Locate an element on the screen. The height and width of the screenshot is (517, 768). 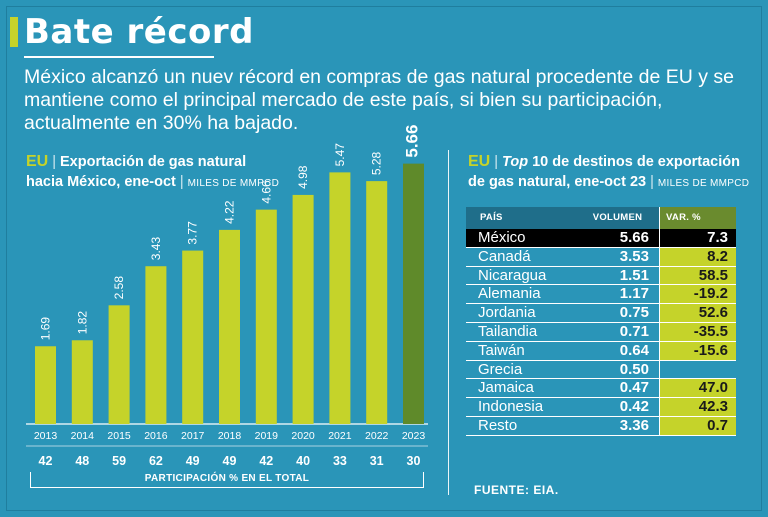
bar-value-label: 3.77 is located at coordinates (193, 233).